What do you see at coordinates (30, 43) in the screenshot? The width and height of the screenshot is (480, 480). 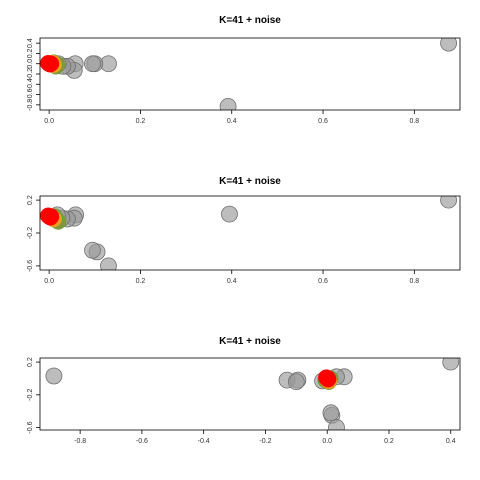 I see `y-tick-label: 0.4` at bounding box center [30, 43].